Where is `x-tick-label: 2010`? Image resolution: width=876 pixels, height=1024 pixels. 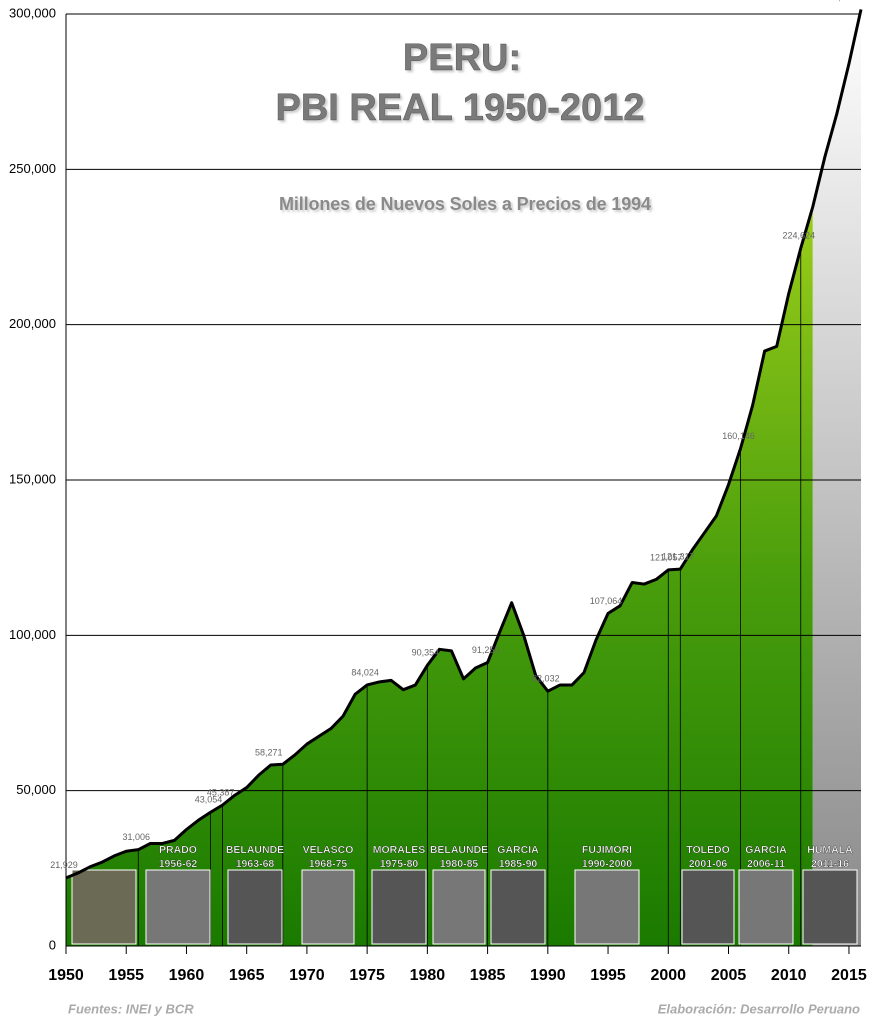
x-tick-label: 2010 is located at coordinates (789, 975).